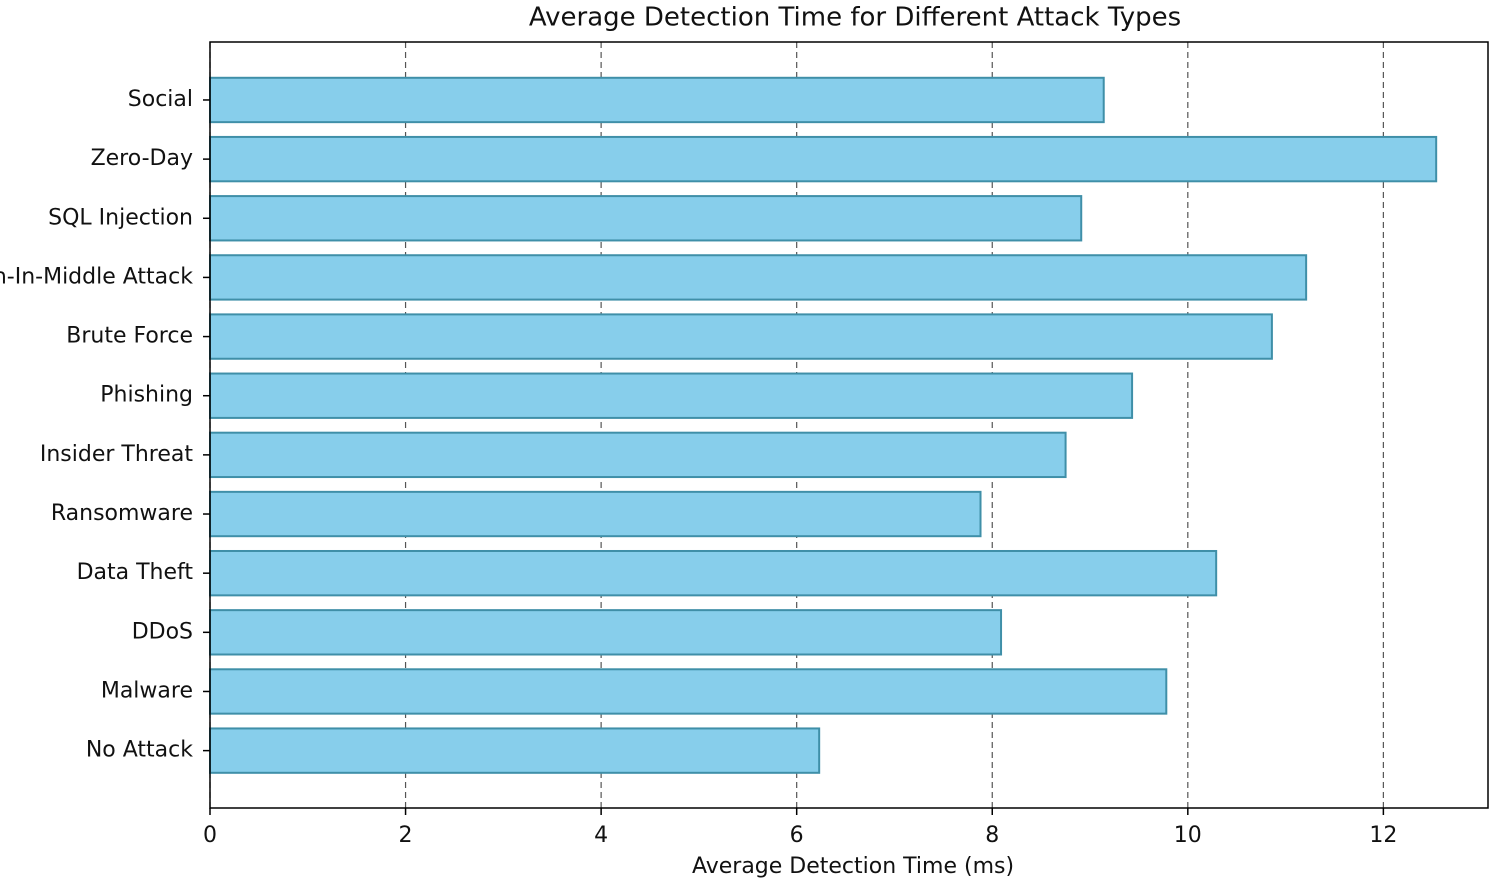  Describe the element at coordinates (146, 395) in the screenshot. I see `y-tick-label: Phishing` at that location.